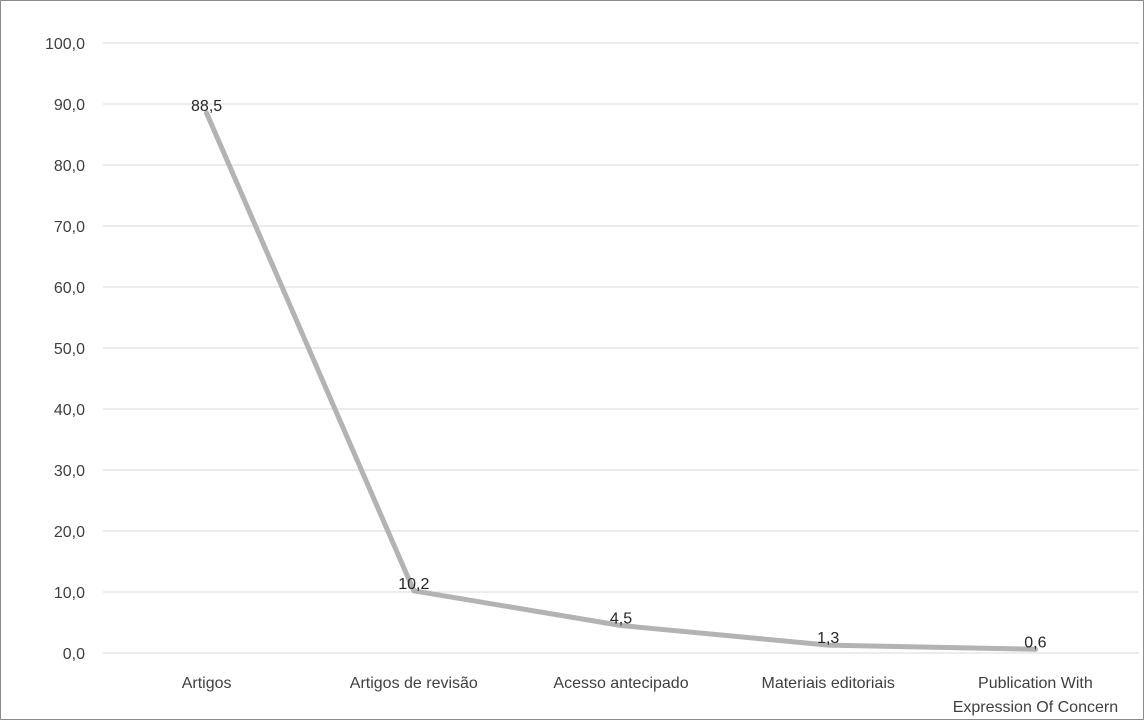 The width and height of the screenshot is (1144, 721). What do you see at coordinates (69, 166) in the screenshot?
I see `y-tick-label: 80,0` at bounding box center [69, 166].